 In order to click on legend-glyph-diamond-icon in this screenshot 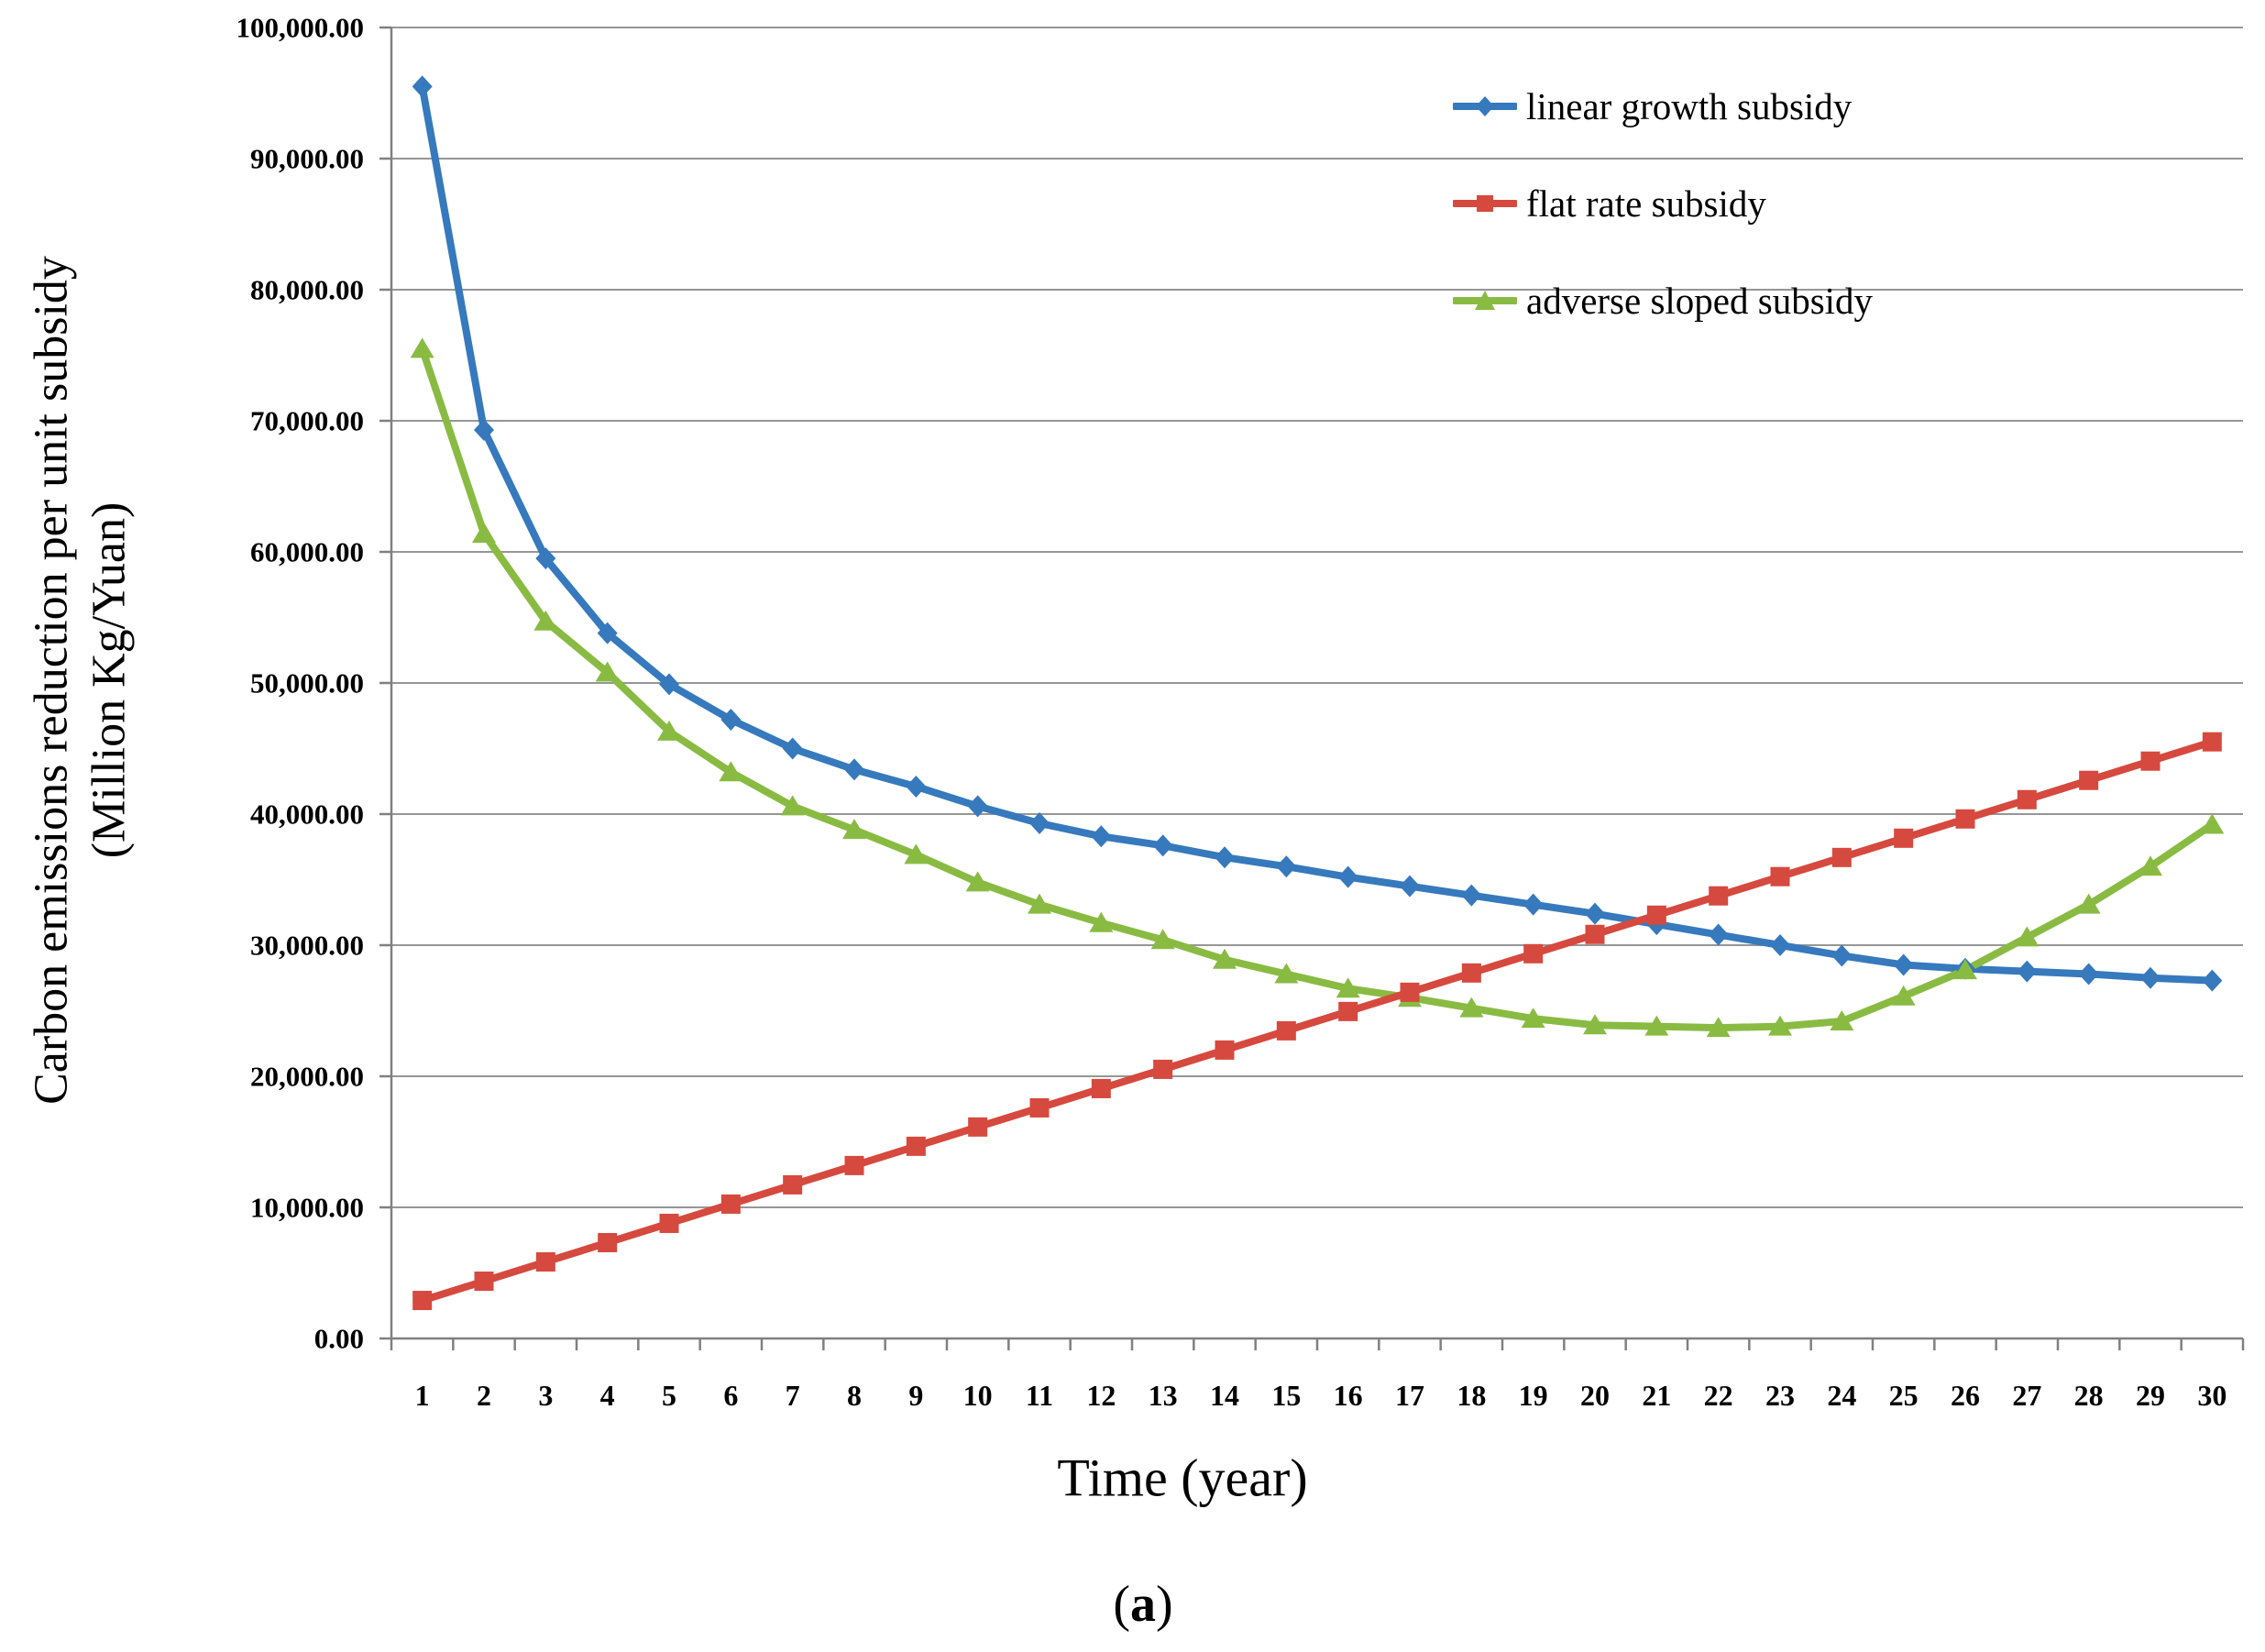, I will do `click(1485, 106)`.